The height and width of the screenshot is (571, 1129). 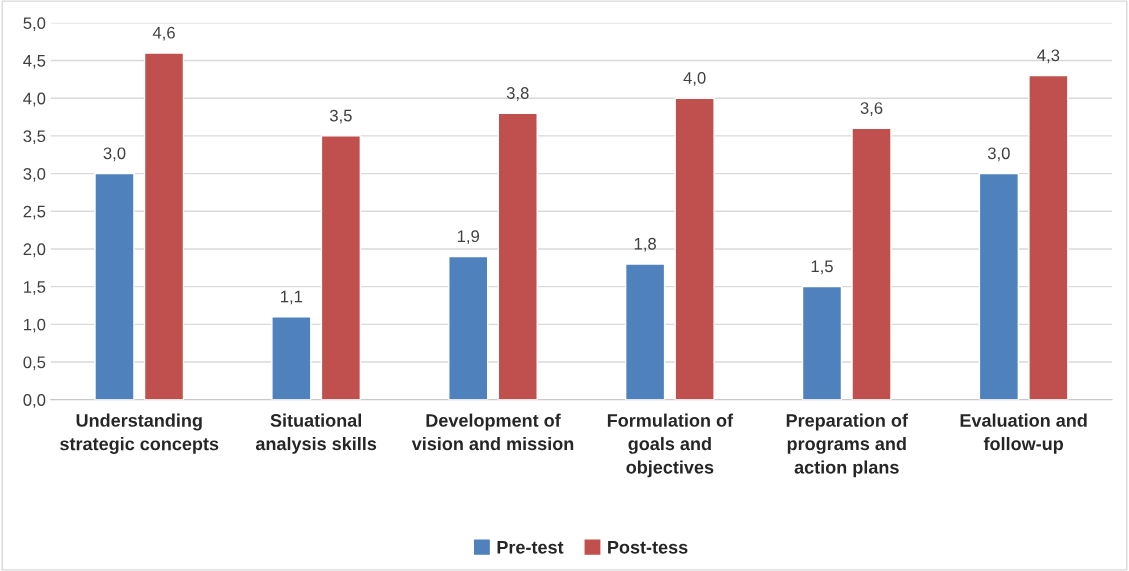 What do you see at coordinates (822, 267) in the screenshot?
I see `data-label: 1,5` at bounding box center [822, 267].